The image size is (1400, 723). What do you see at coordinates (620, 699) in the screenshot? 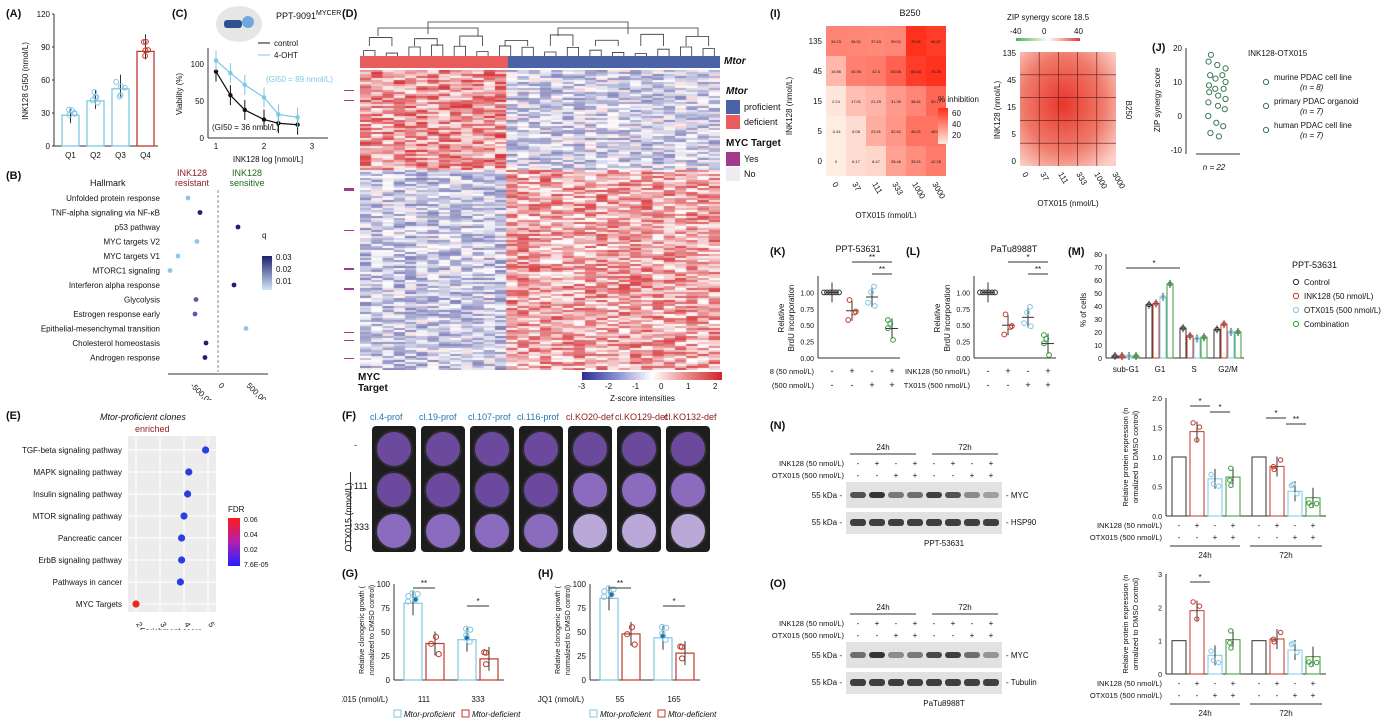
I see `dose-label: 55` at bounding box center [620, 699].